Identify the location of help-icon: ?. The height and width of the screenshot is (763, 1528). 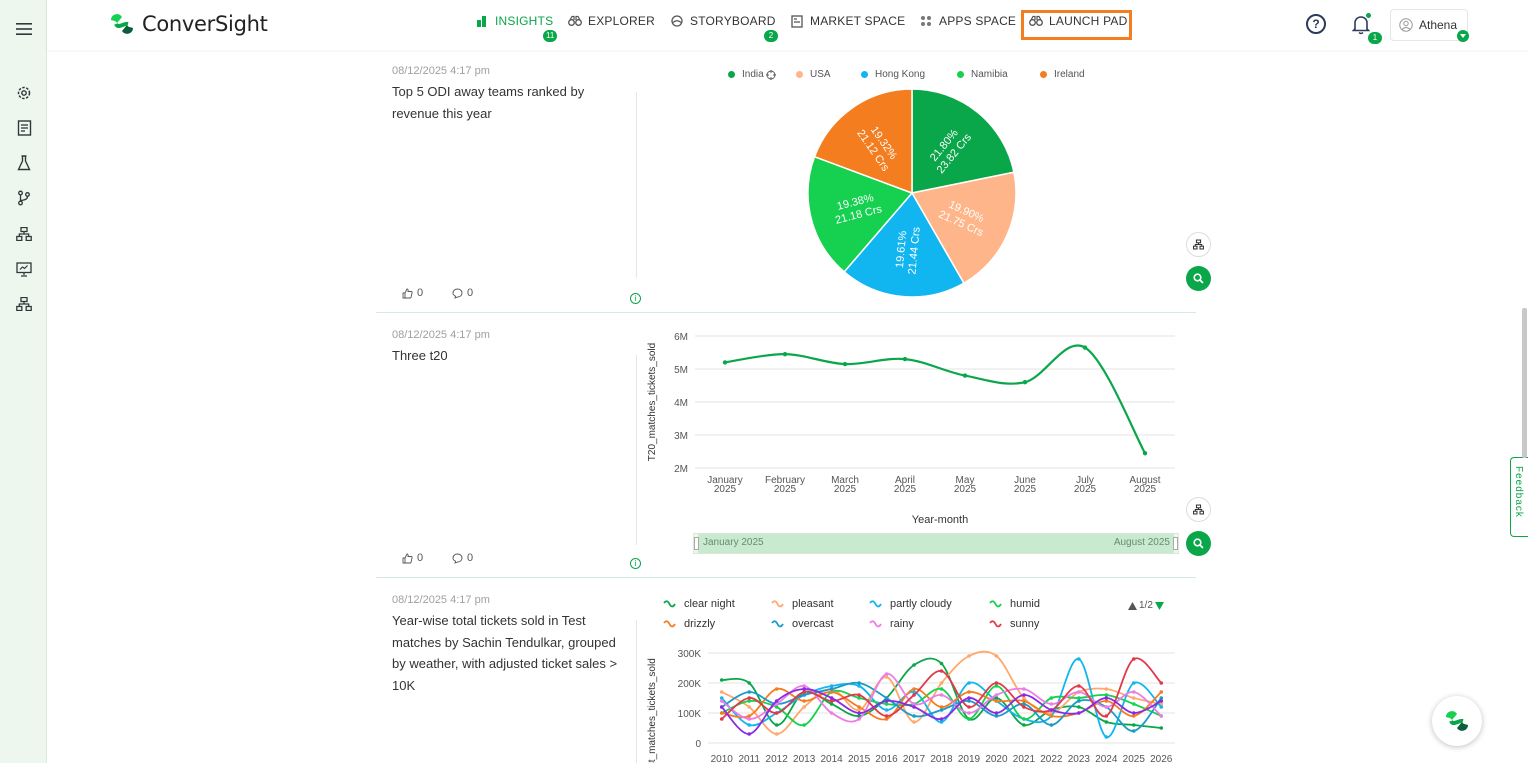
(1316, 24).